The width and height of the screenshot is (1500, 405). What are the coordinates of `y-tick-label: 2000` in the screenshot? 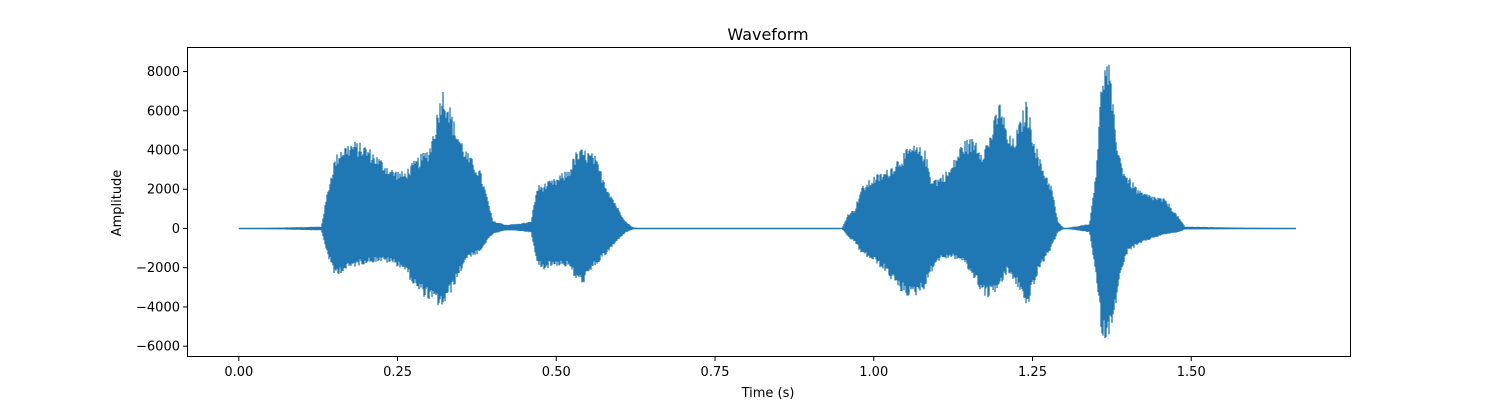 It's located at (163, 190).